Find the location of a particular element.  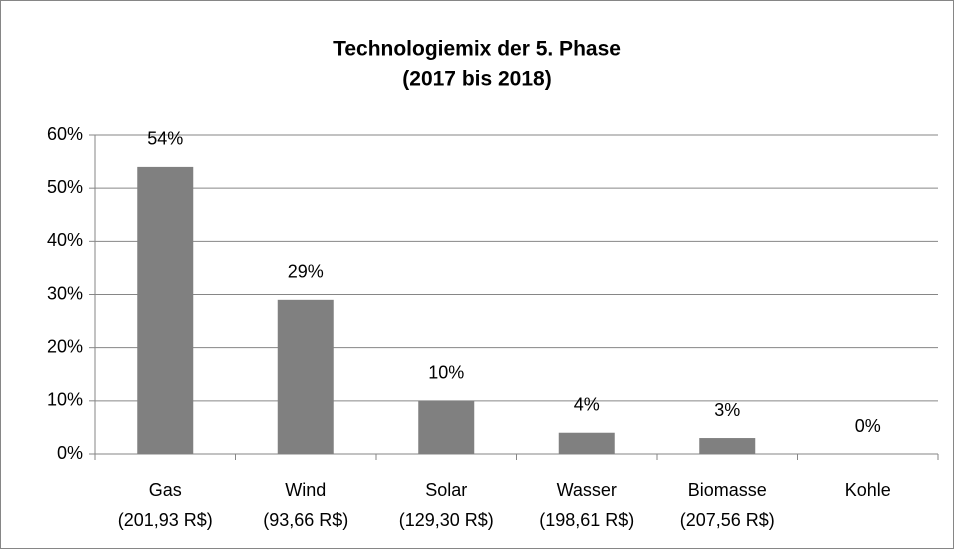

x-tick-label: (93,66 R$) is located at coordinates (305, 520).